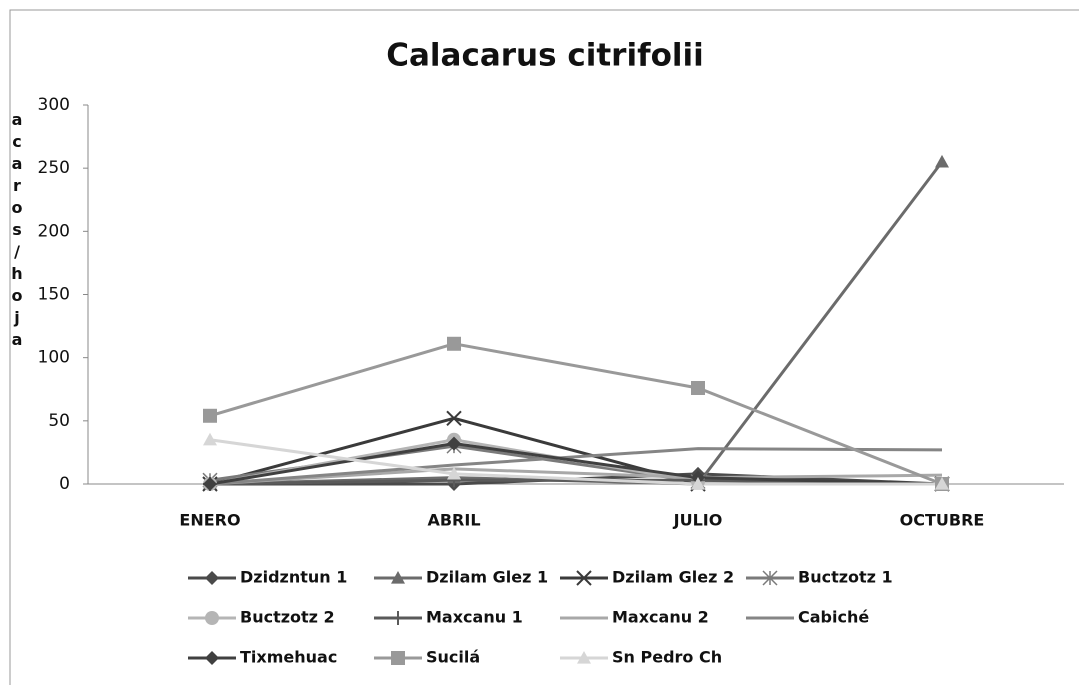  Describe the element at coordinates (293, 577) in the screenshot. I see `legend-label: Dzidzntun 1` at that location.